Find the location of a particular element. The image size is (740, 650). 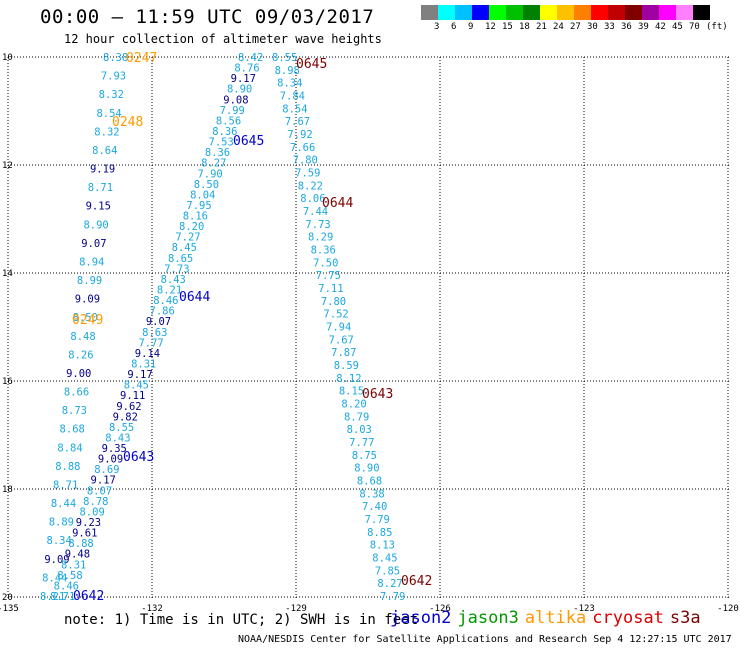

color-scale-label: 30 is located at coordinates (592, 27).